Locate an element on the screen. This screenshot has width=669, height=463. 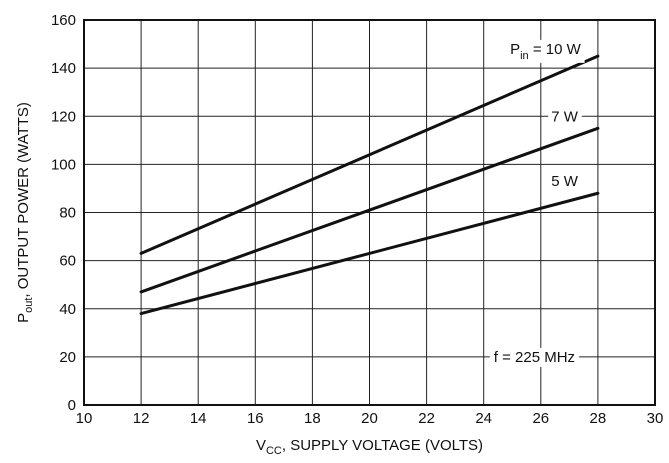
x-tick-label: 12 is located at coordinates (141, 418).